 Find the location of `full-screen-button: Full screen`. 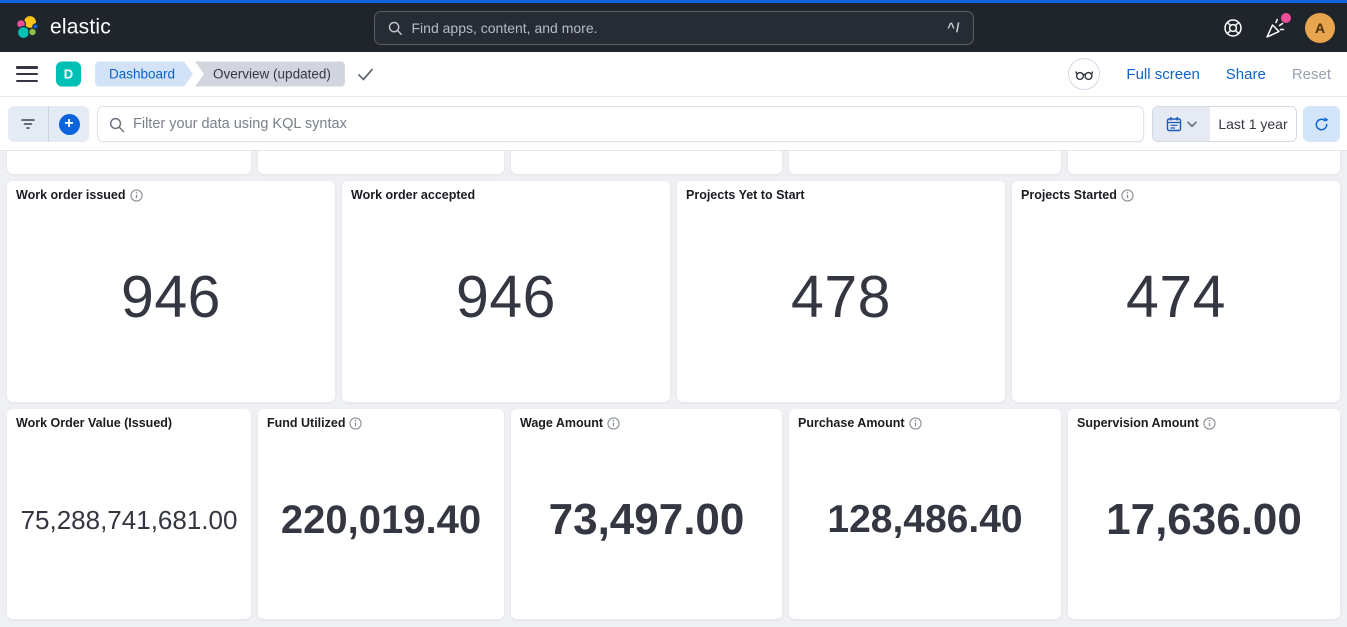

full-screen-button: Full screen is located at coordinates (1163, 74).